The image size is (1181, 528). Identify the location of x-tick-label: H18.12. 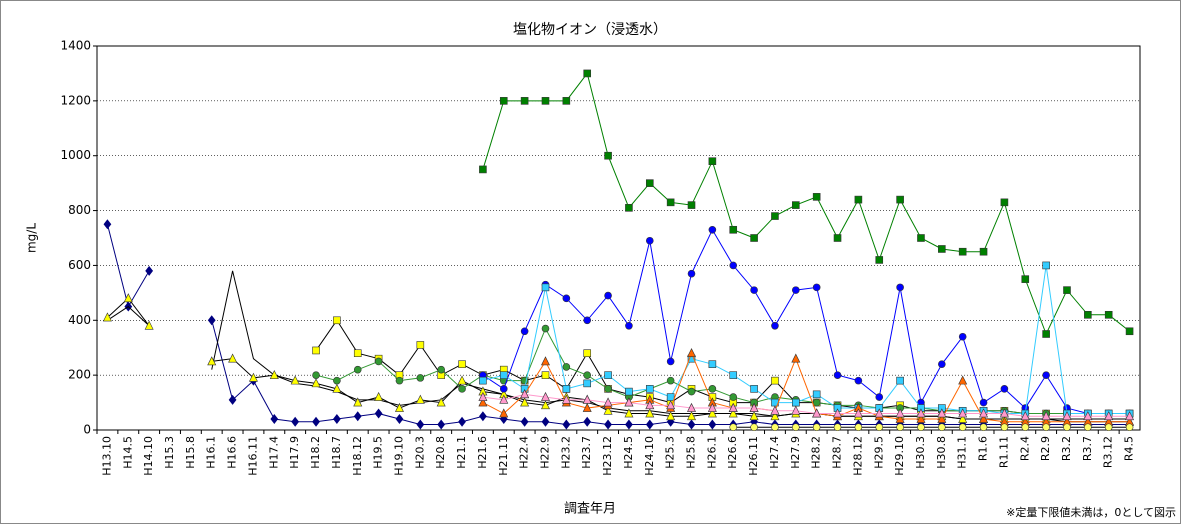
(357, 456).